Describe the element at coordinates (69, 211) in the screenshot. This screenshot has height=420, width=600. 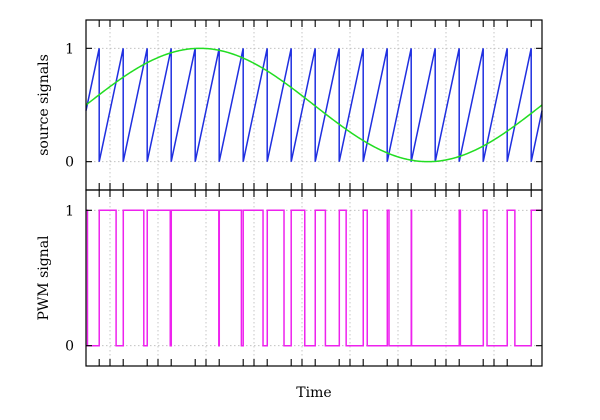
I see `pwm-signal-y-tick-label: 1` at that location.